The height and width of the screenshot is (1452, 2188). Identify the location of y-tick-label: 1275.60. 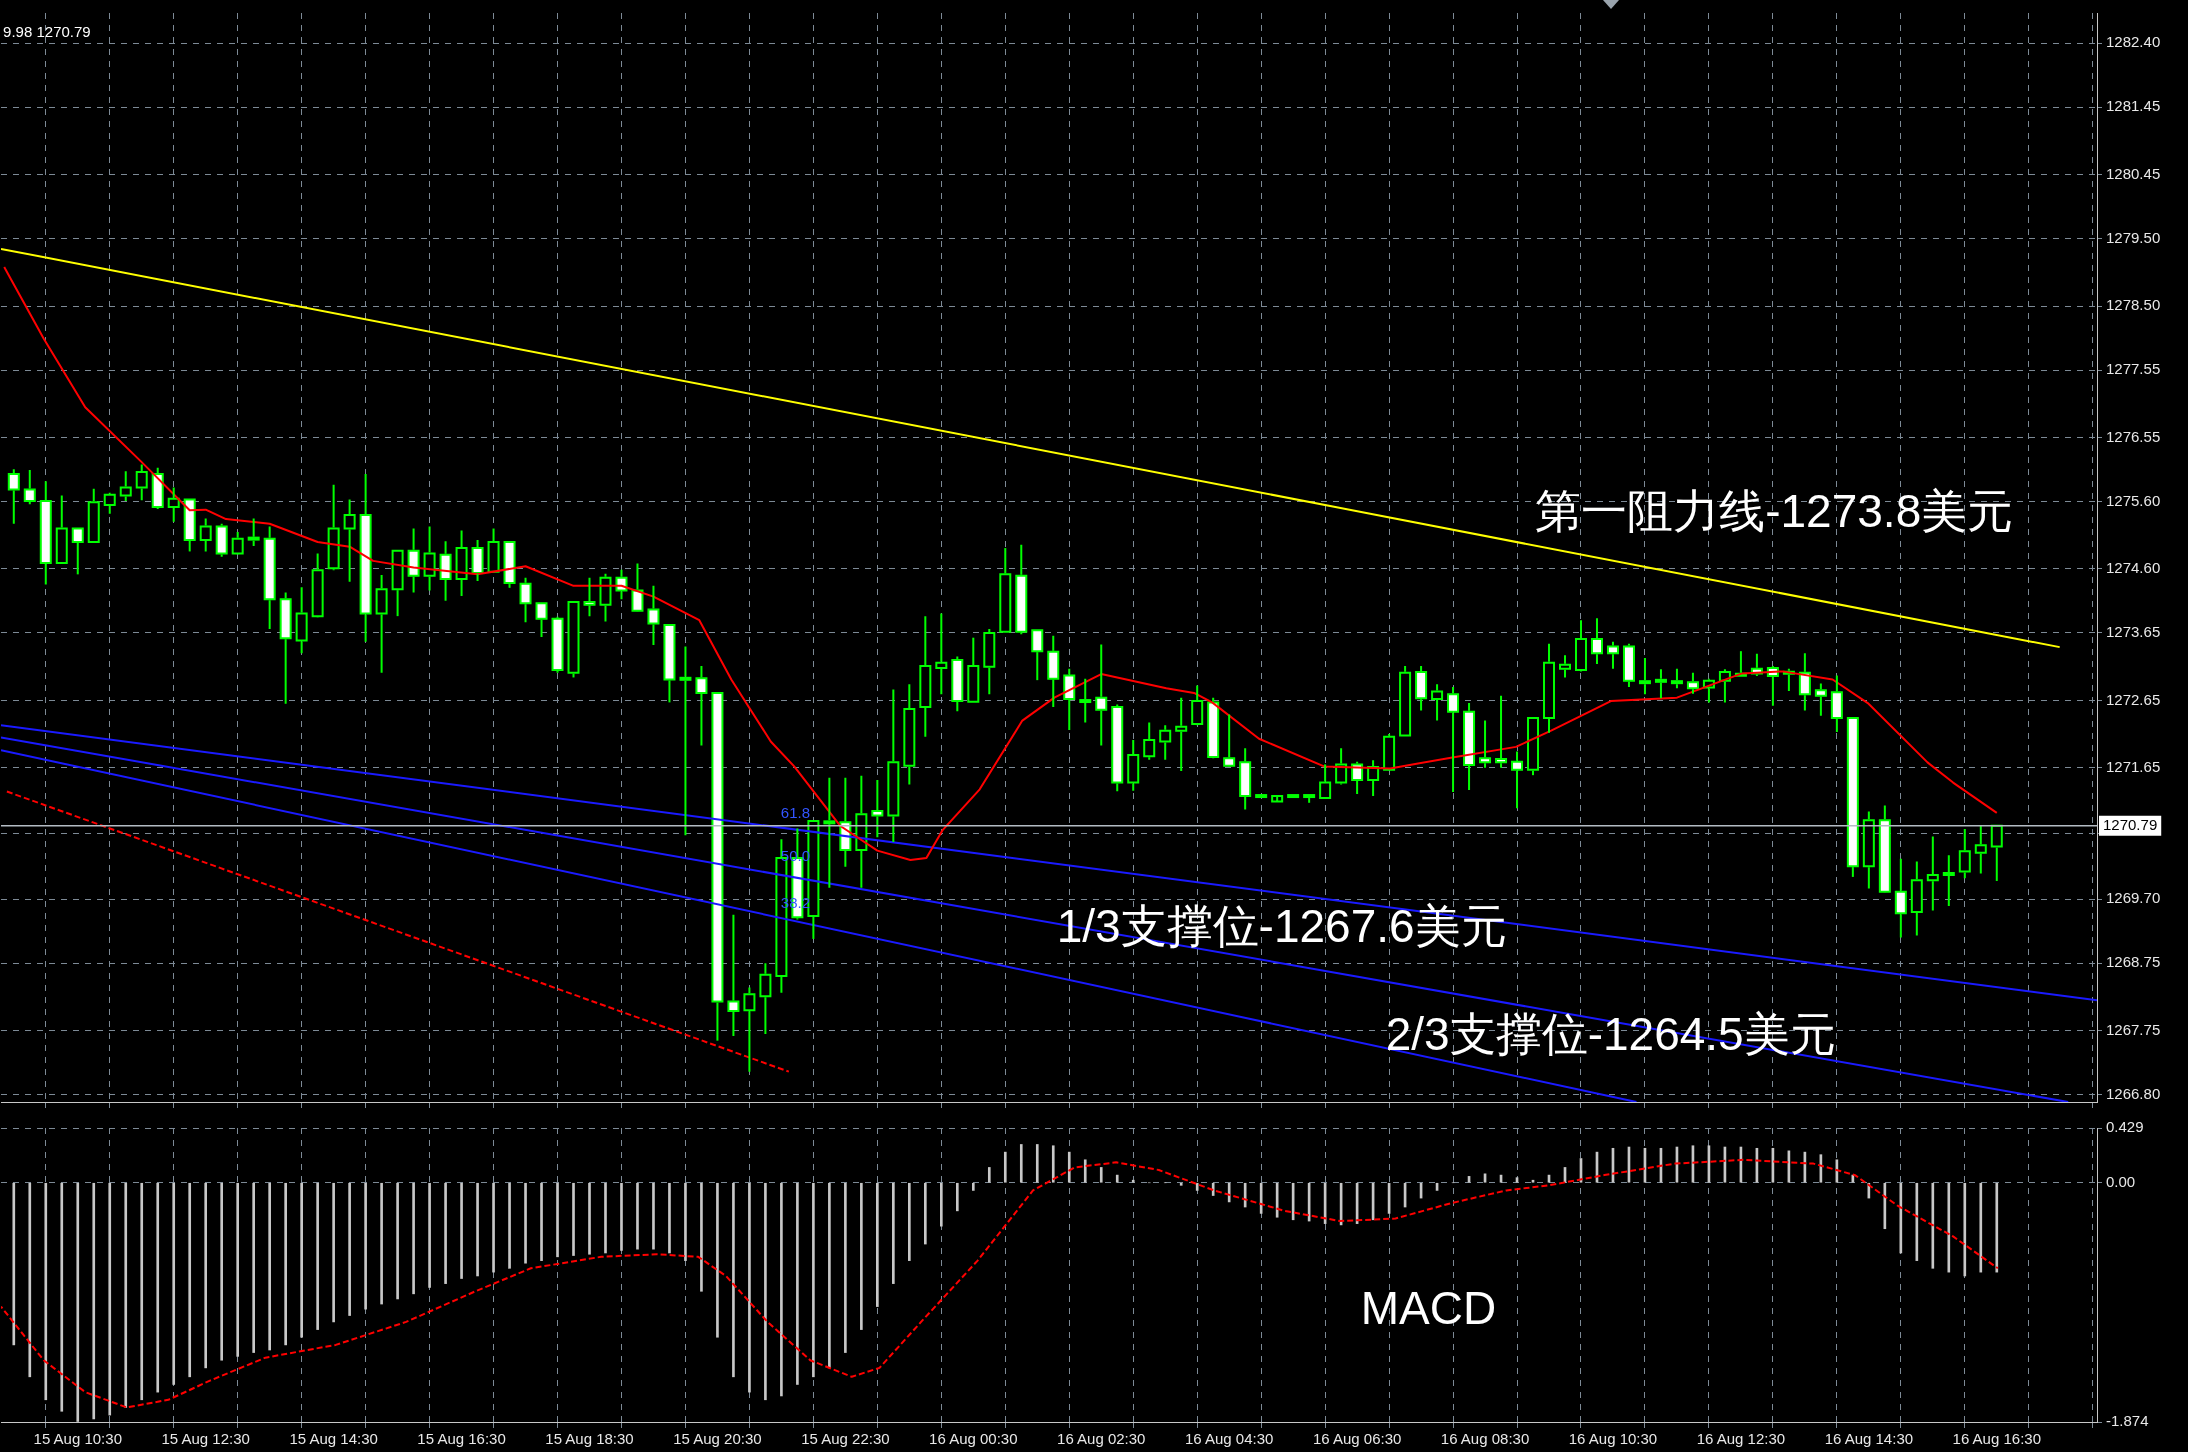
(2133, 500).